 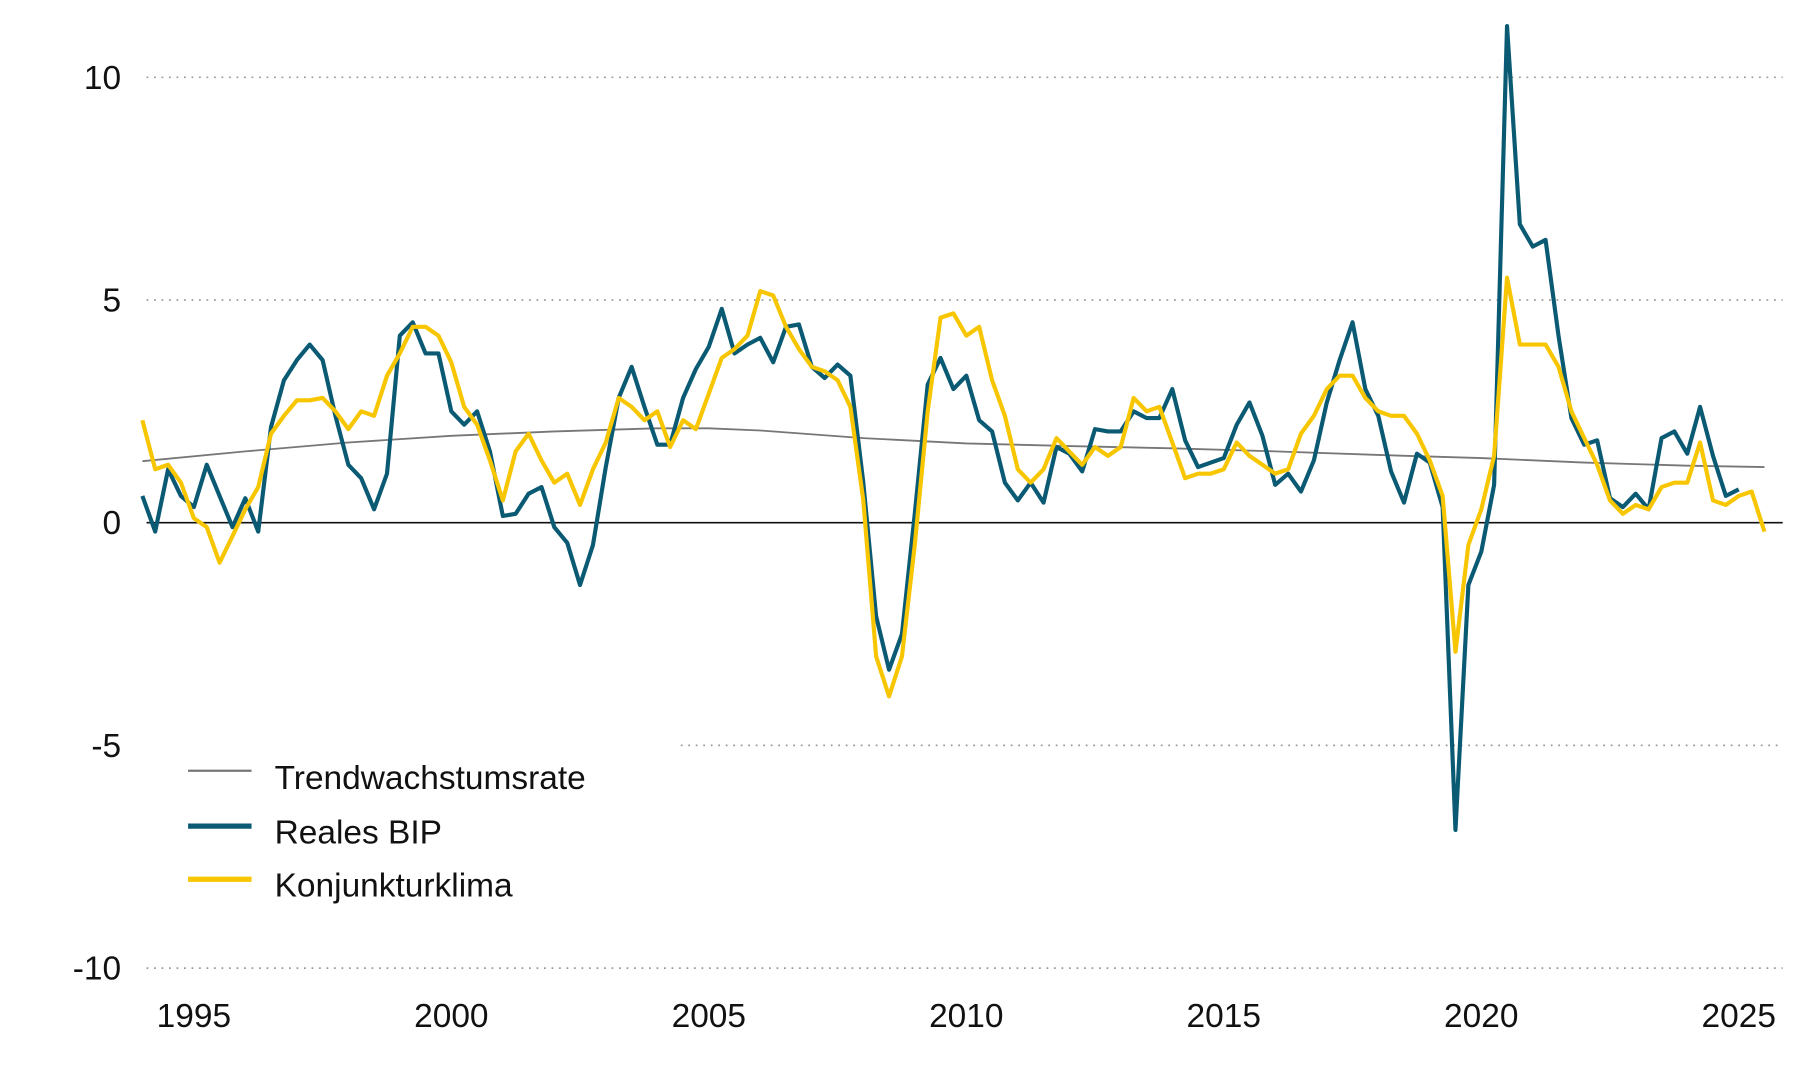 I want to click on x-tick-label: 2000, so click(x=451, y=1016).